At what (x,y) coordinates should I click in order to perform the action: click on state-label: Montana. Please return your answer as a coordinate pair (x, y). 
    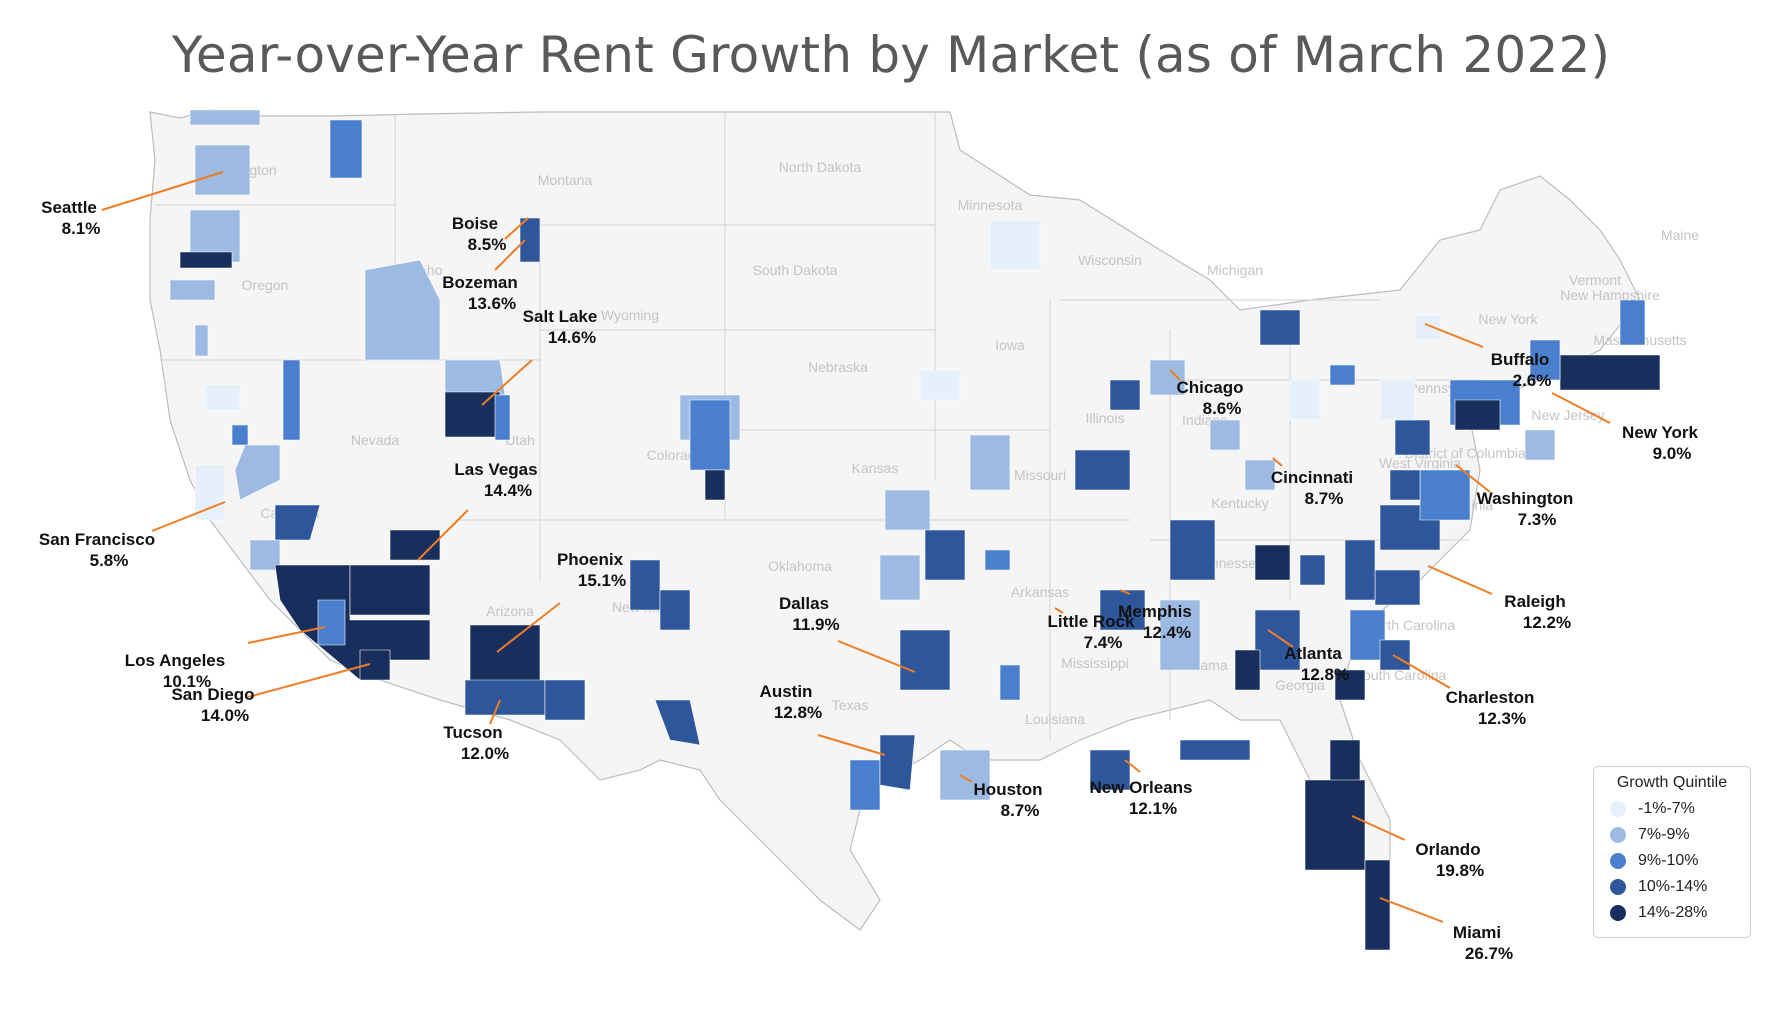
    Looking at the image, I should click on (565, 180).